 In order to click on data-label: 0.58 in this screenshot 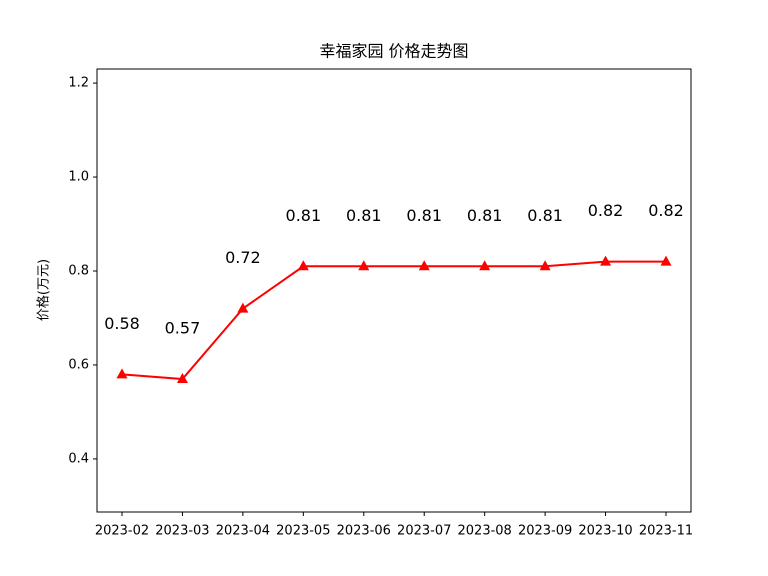, I will do `click(122, 323)`.